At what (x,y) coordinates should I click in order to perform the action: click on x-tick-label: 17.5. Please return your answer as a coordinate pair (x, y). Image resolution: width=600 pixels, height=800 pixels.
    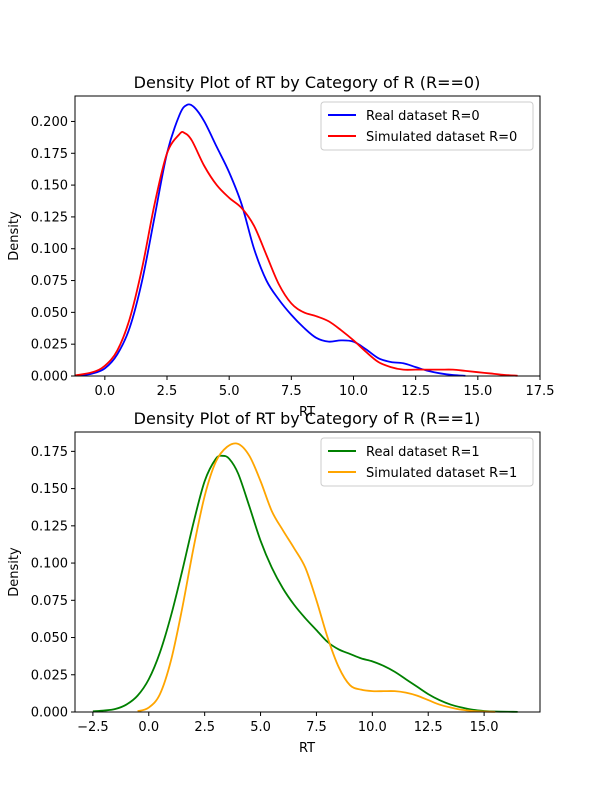
    Looking at the image, I should click on (540, 391).